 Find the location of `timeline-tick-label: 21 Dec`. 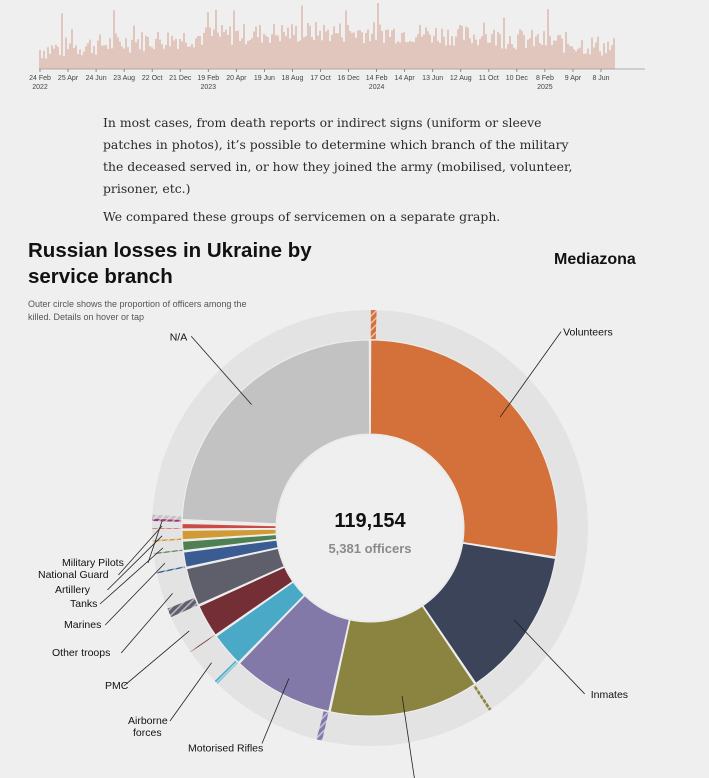

timeline-tick-label: 21 Dec is located at coordinates (180, 78).